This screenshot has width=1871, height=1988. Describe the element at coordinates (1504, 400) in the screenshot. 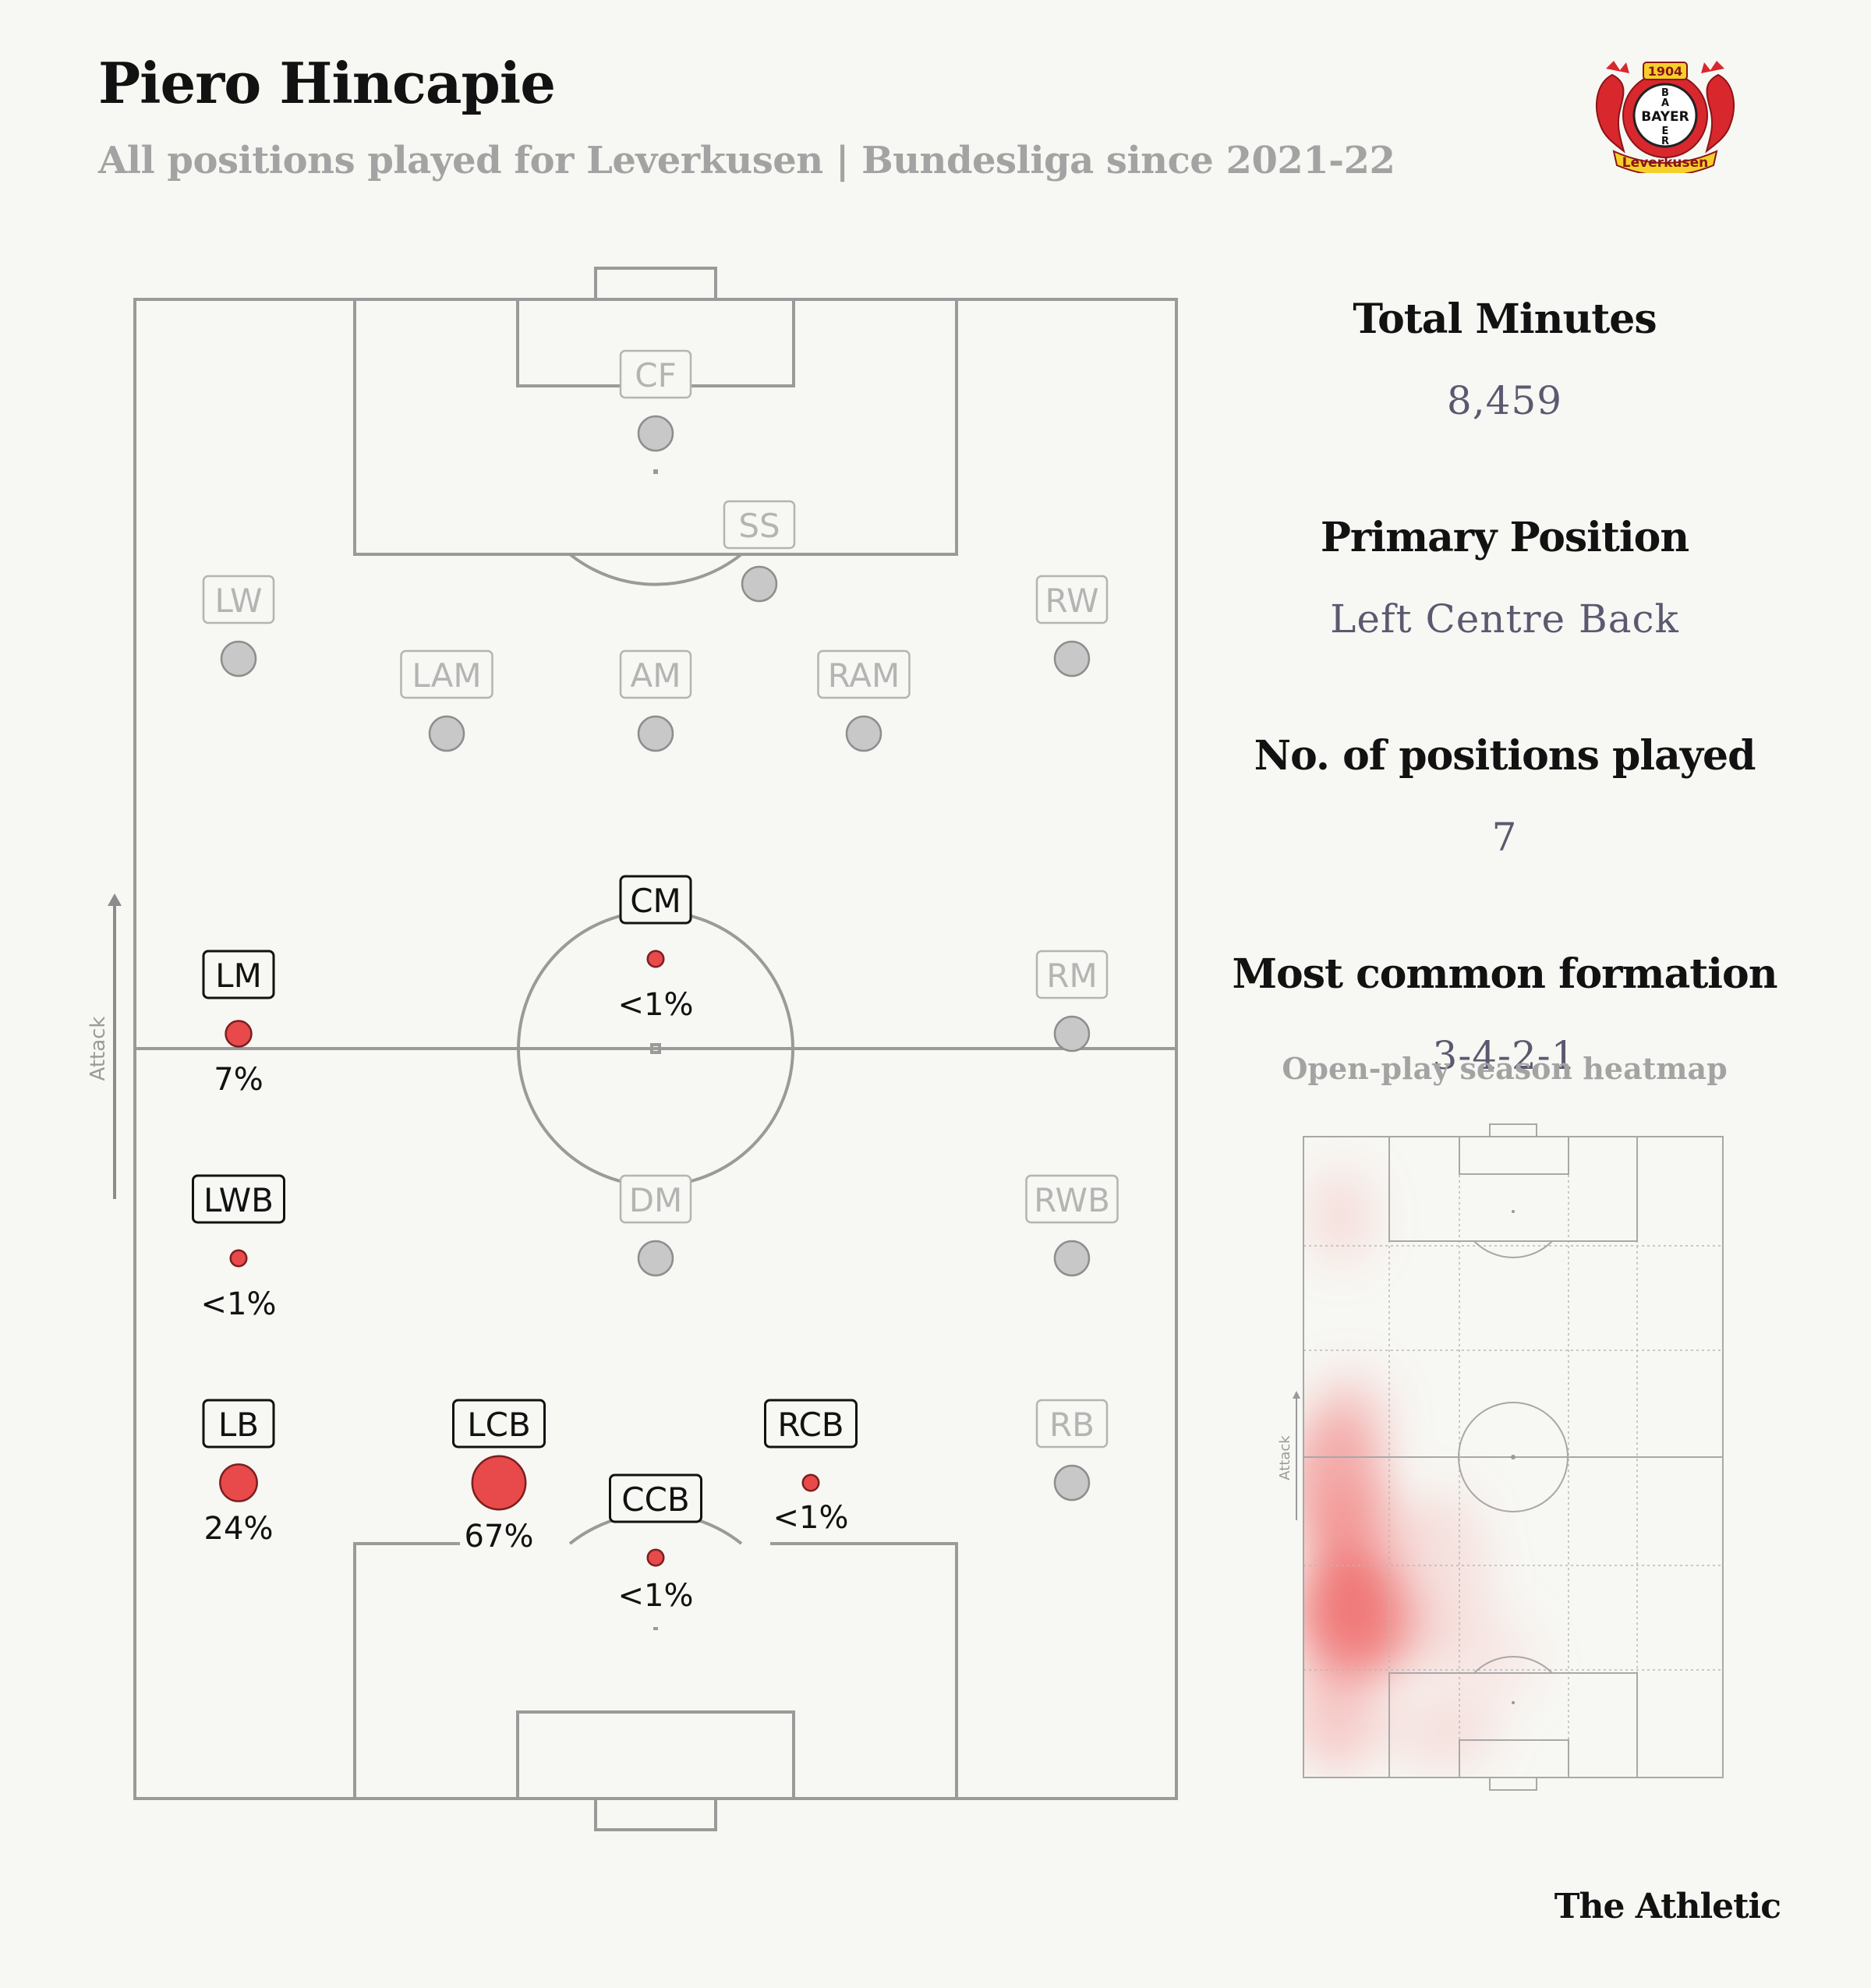

I see `total-minutes-value: 8,459` at that location.